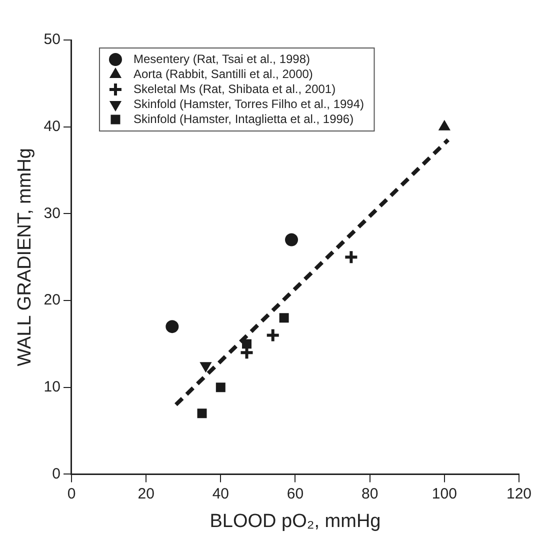 Image resolution: width=537 pixels, height=545 pixels. I want to click on x-tick-label: 120, so click(519, 493).